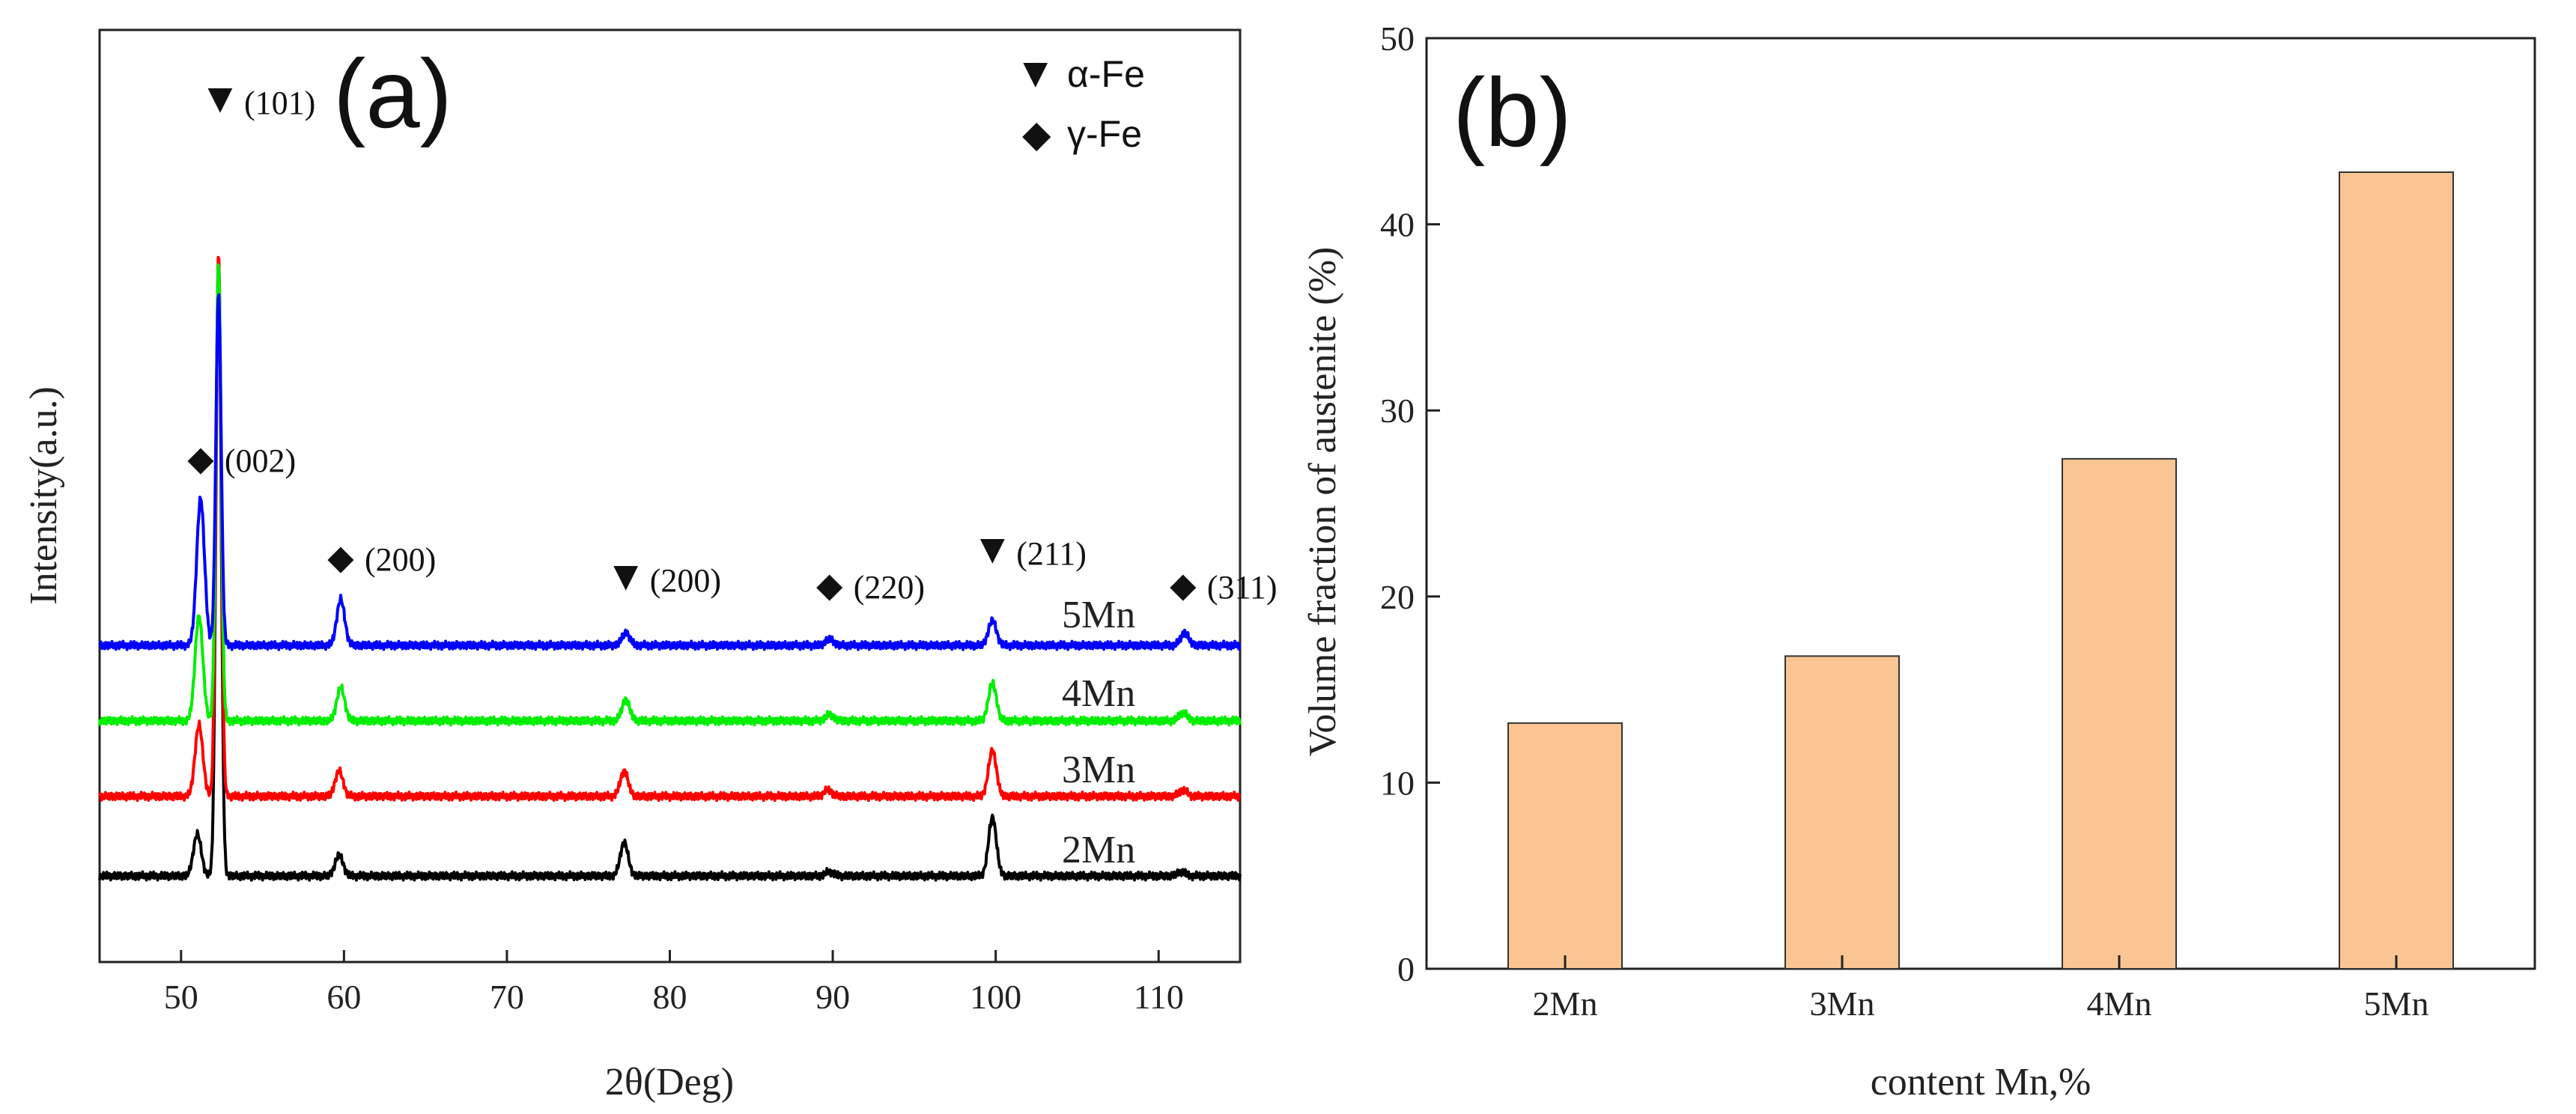 The height and width of the screenshot is (1114, 2576). I want to click on panel-a-legend: ▼ α-Fe ◆ γ-Fe, so click(1080, 102).